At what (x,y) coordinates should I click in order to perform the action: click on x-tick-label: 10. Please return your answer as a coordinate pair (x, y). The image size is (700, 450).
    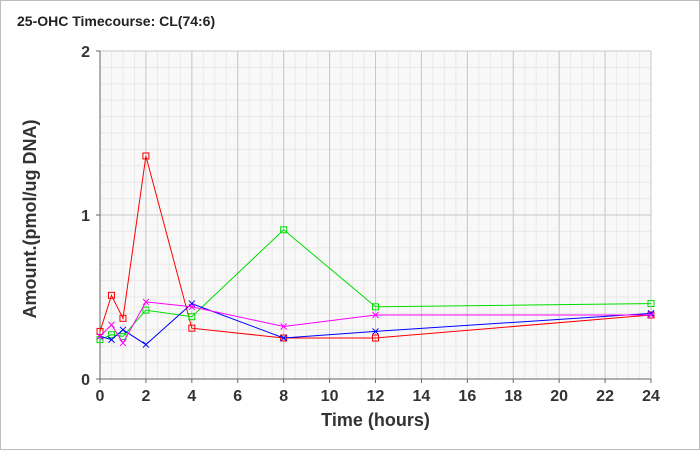
    Looking at the image, I should click on (330, 396).